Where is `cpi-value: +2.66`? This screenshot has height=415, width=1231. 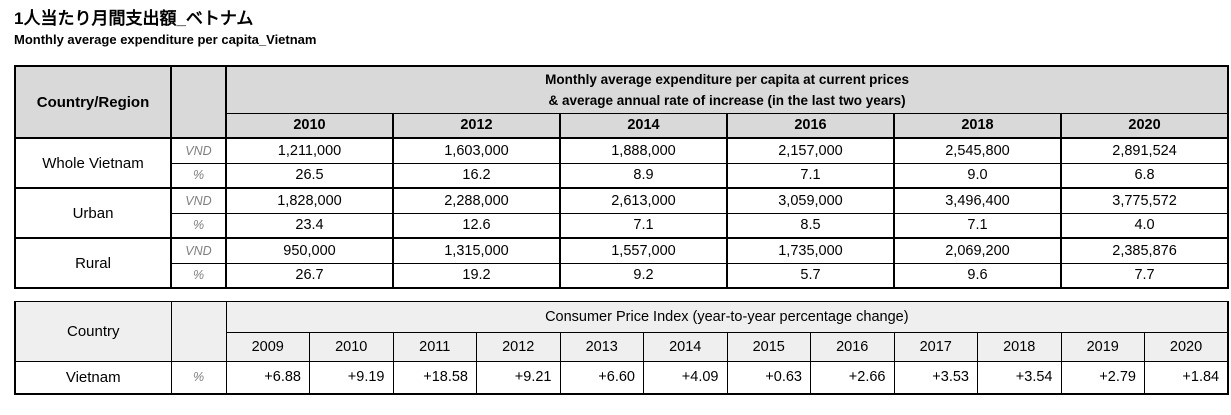
cpi-value: +2.66 is located at coordinates (852, 378).